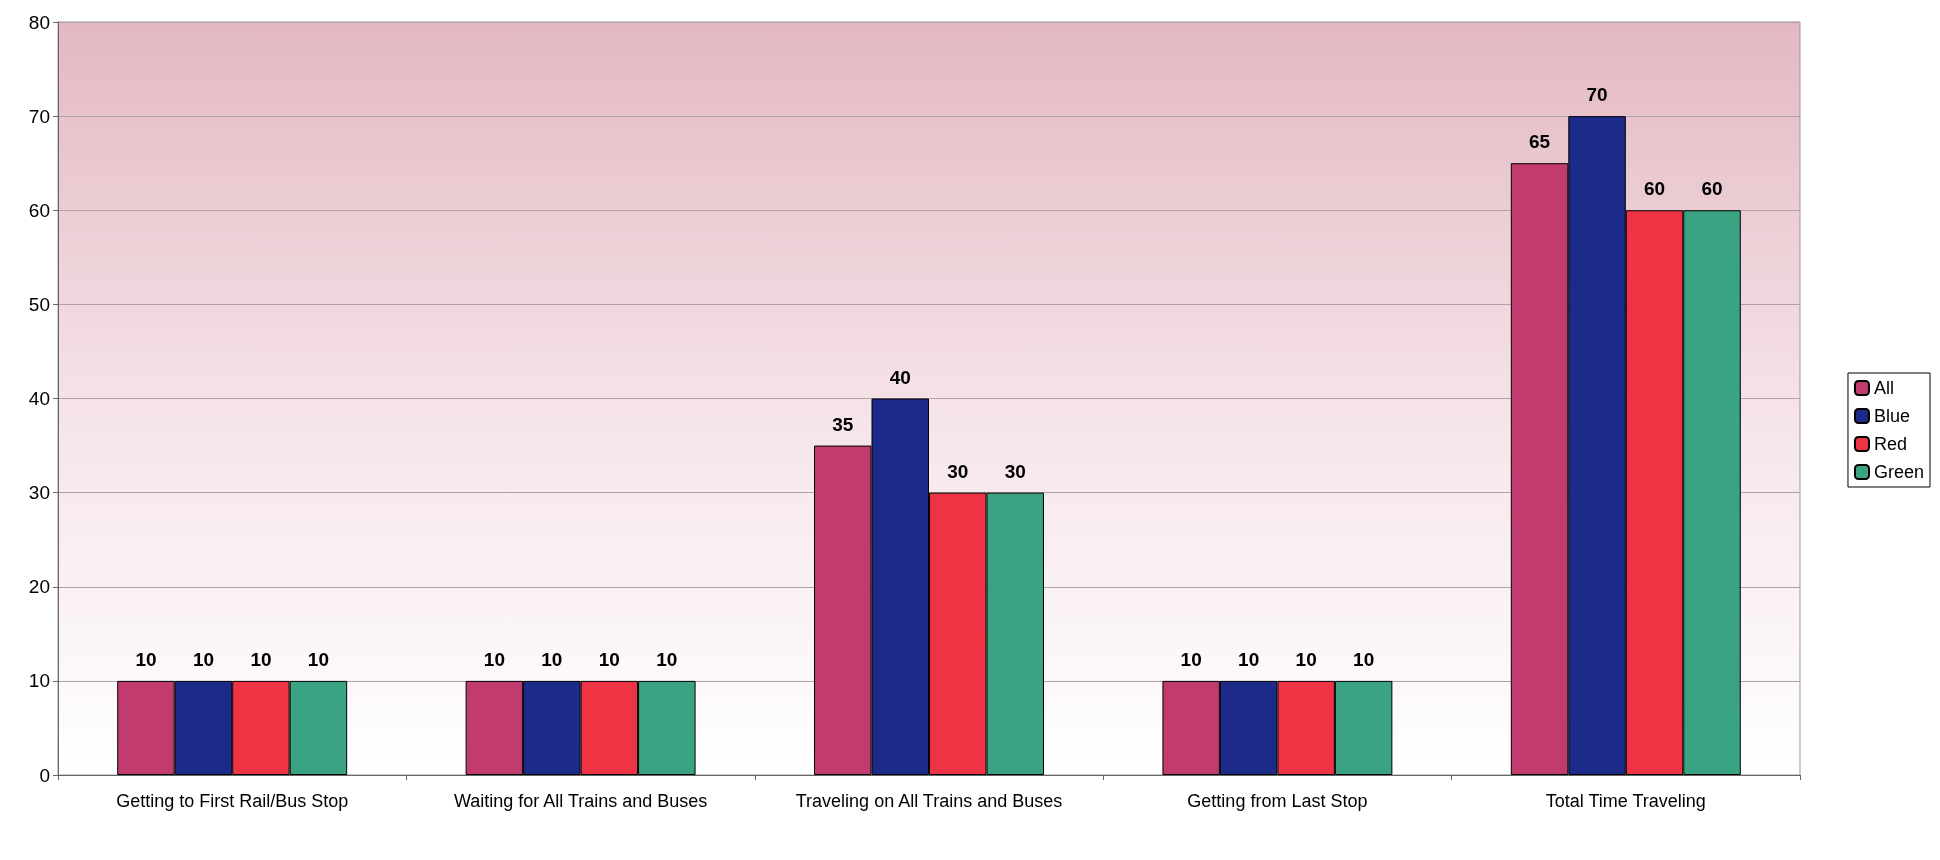  Describe the element at coordinates (1625, 801) in the screenshot. I see `x-tick-label: Total Time Traveling` at that location.